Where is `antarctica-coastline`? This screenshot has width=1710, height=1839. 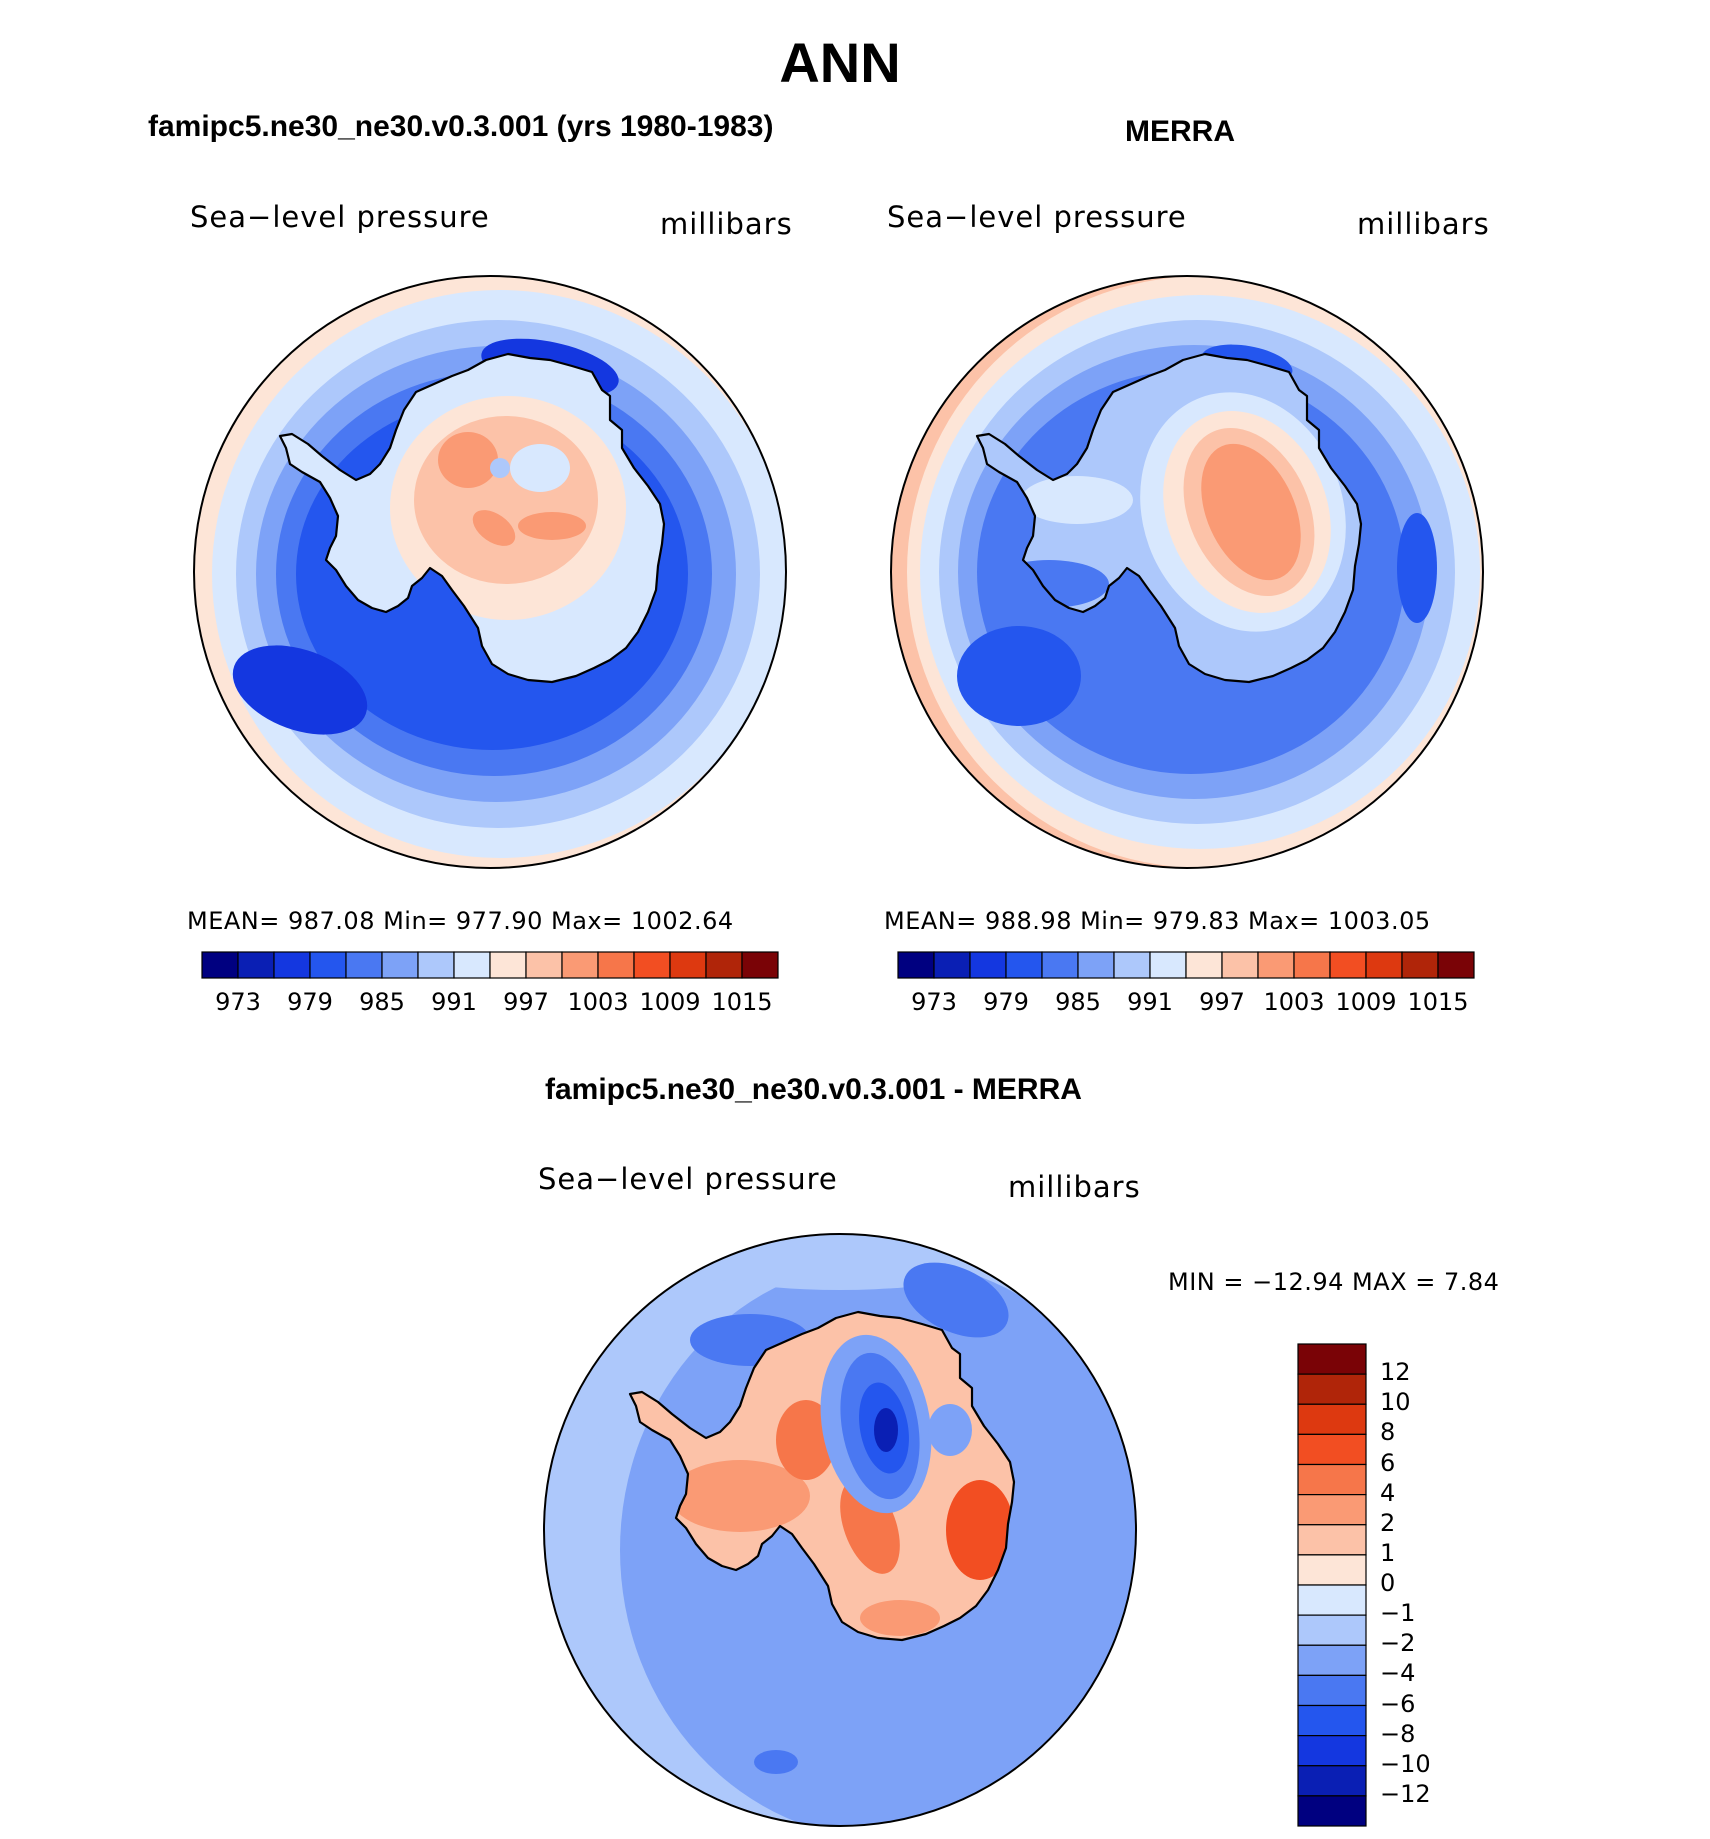 antarctica-coastline is located at coordinates (822, 1476).